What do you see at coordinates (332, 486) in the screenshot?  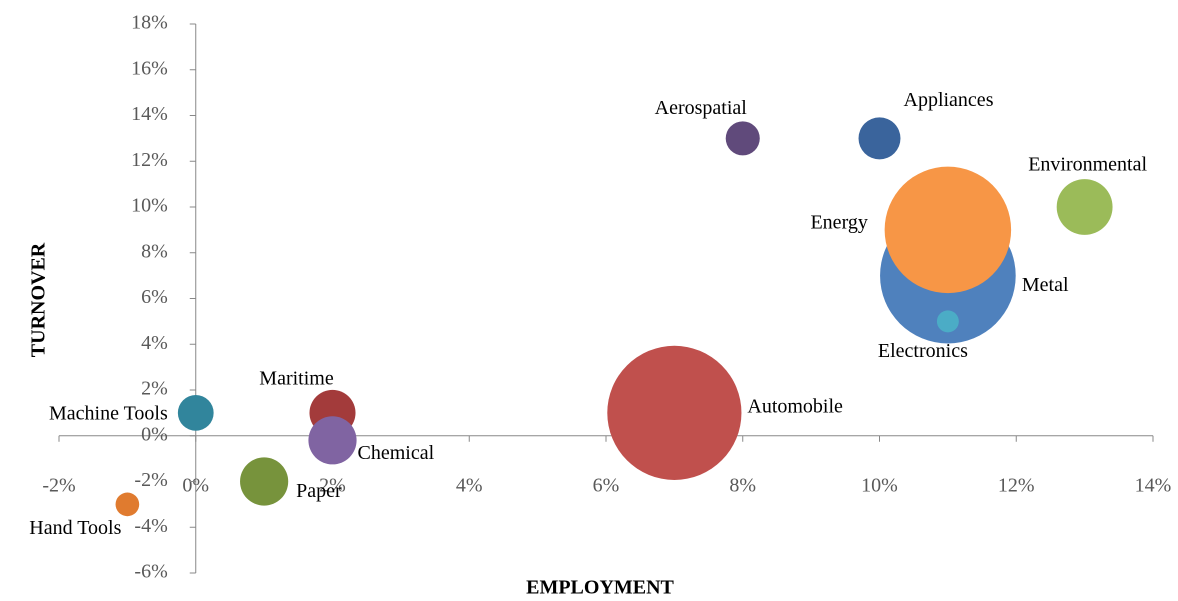 I see `x-tick-label: 2%` at bounding box center [332, 486].